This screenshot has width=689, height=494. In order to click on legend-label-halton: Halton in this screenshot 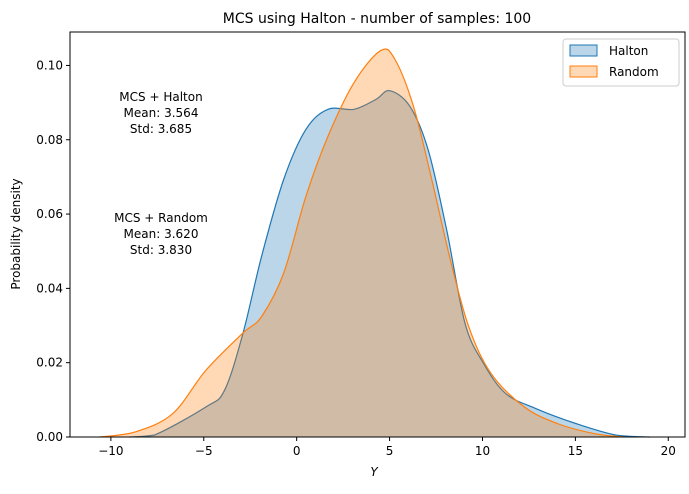, I will do `click(628, 51)`.